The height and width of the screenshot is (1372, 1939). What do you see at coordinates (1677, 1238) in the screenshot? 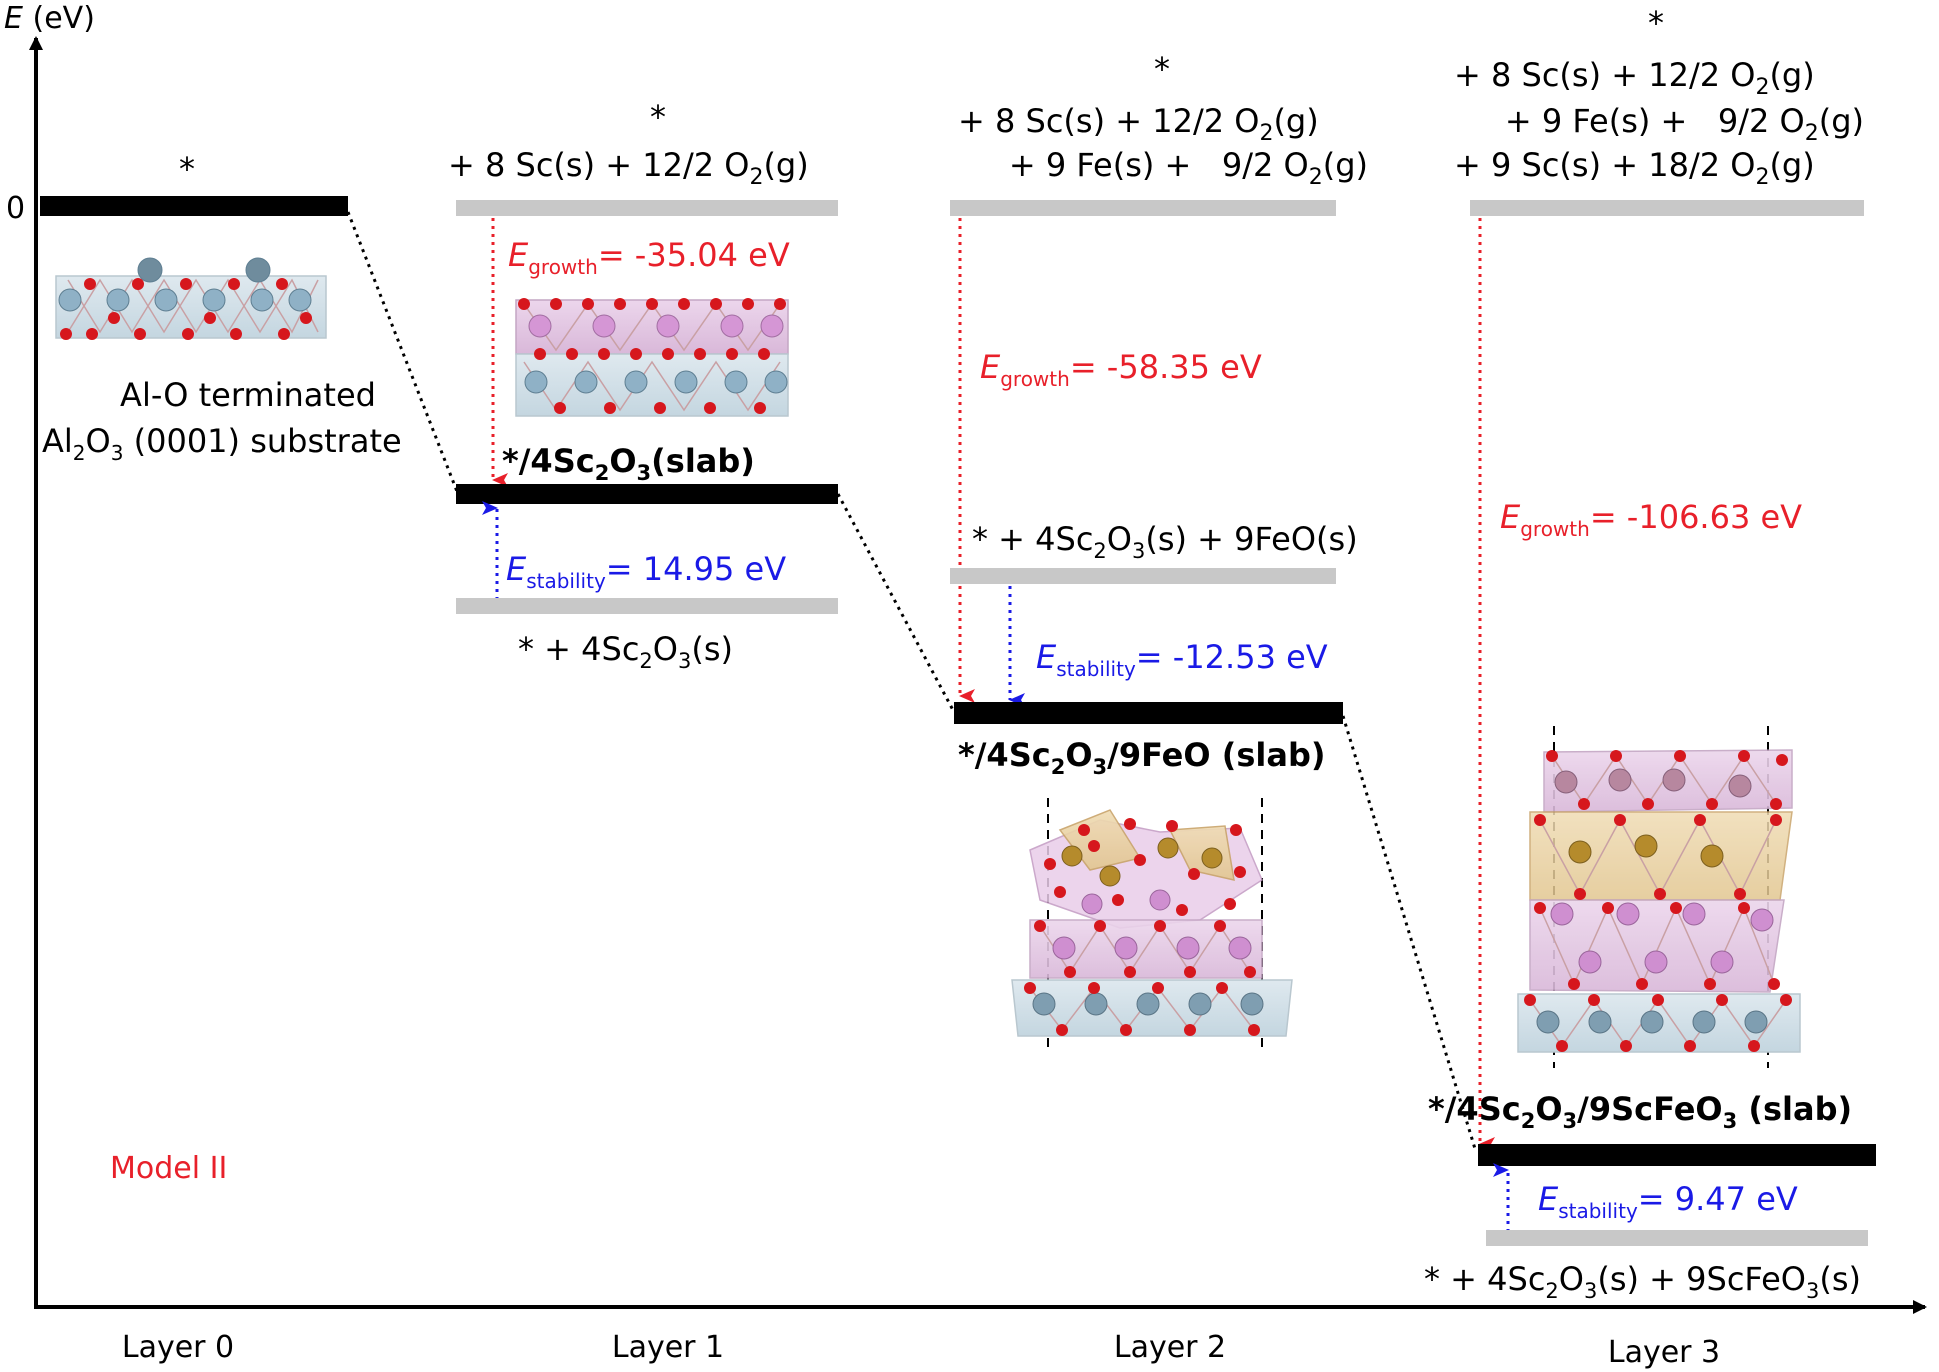
I see `layer3-bulk-bar` at bounding box center [1677, 1238].